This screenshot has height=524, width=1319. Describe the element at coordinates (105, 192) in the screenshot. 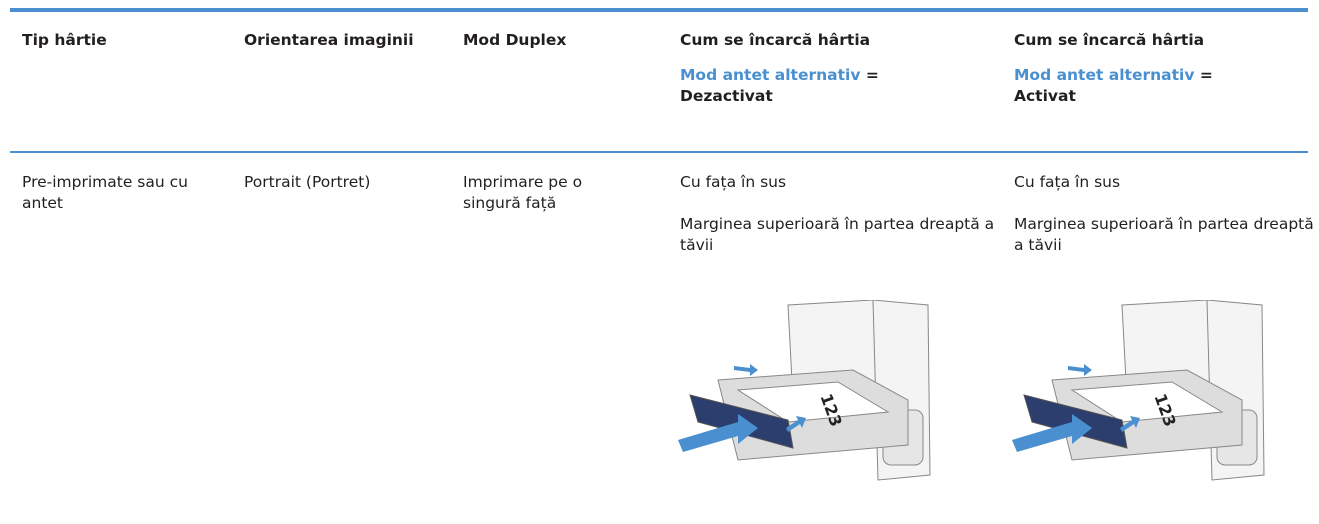

I see `body-cell: Pre-imprimate sau cu antet` at that location.